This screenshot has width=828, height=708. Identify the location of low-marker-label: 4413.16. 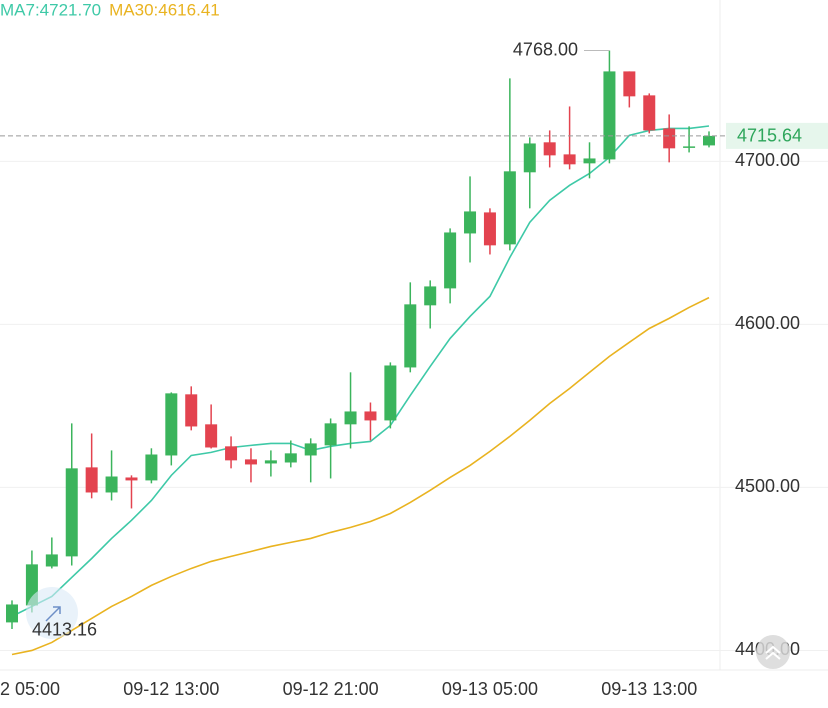
(64, 630).